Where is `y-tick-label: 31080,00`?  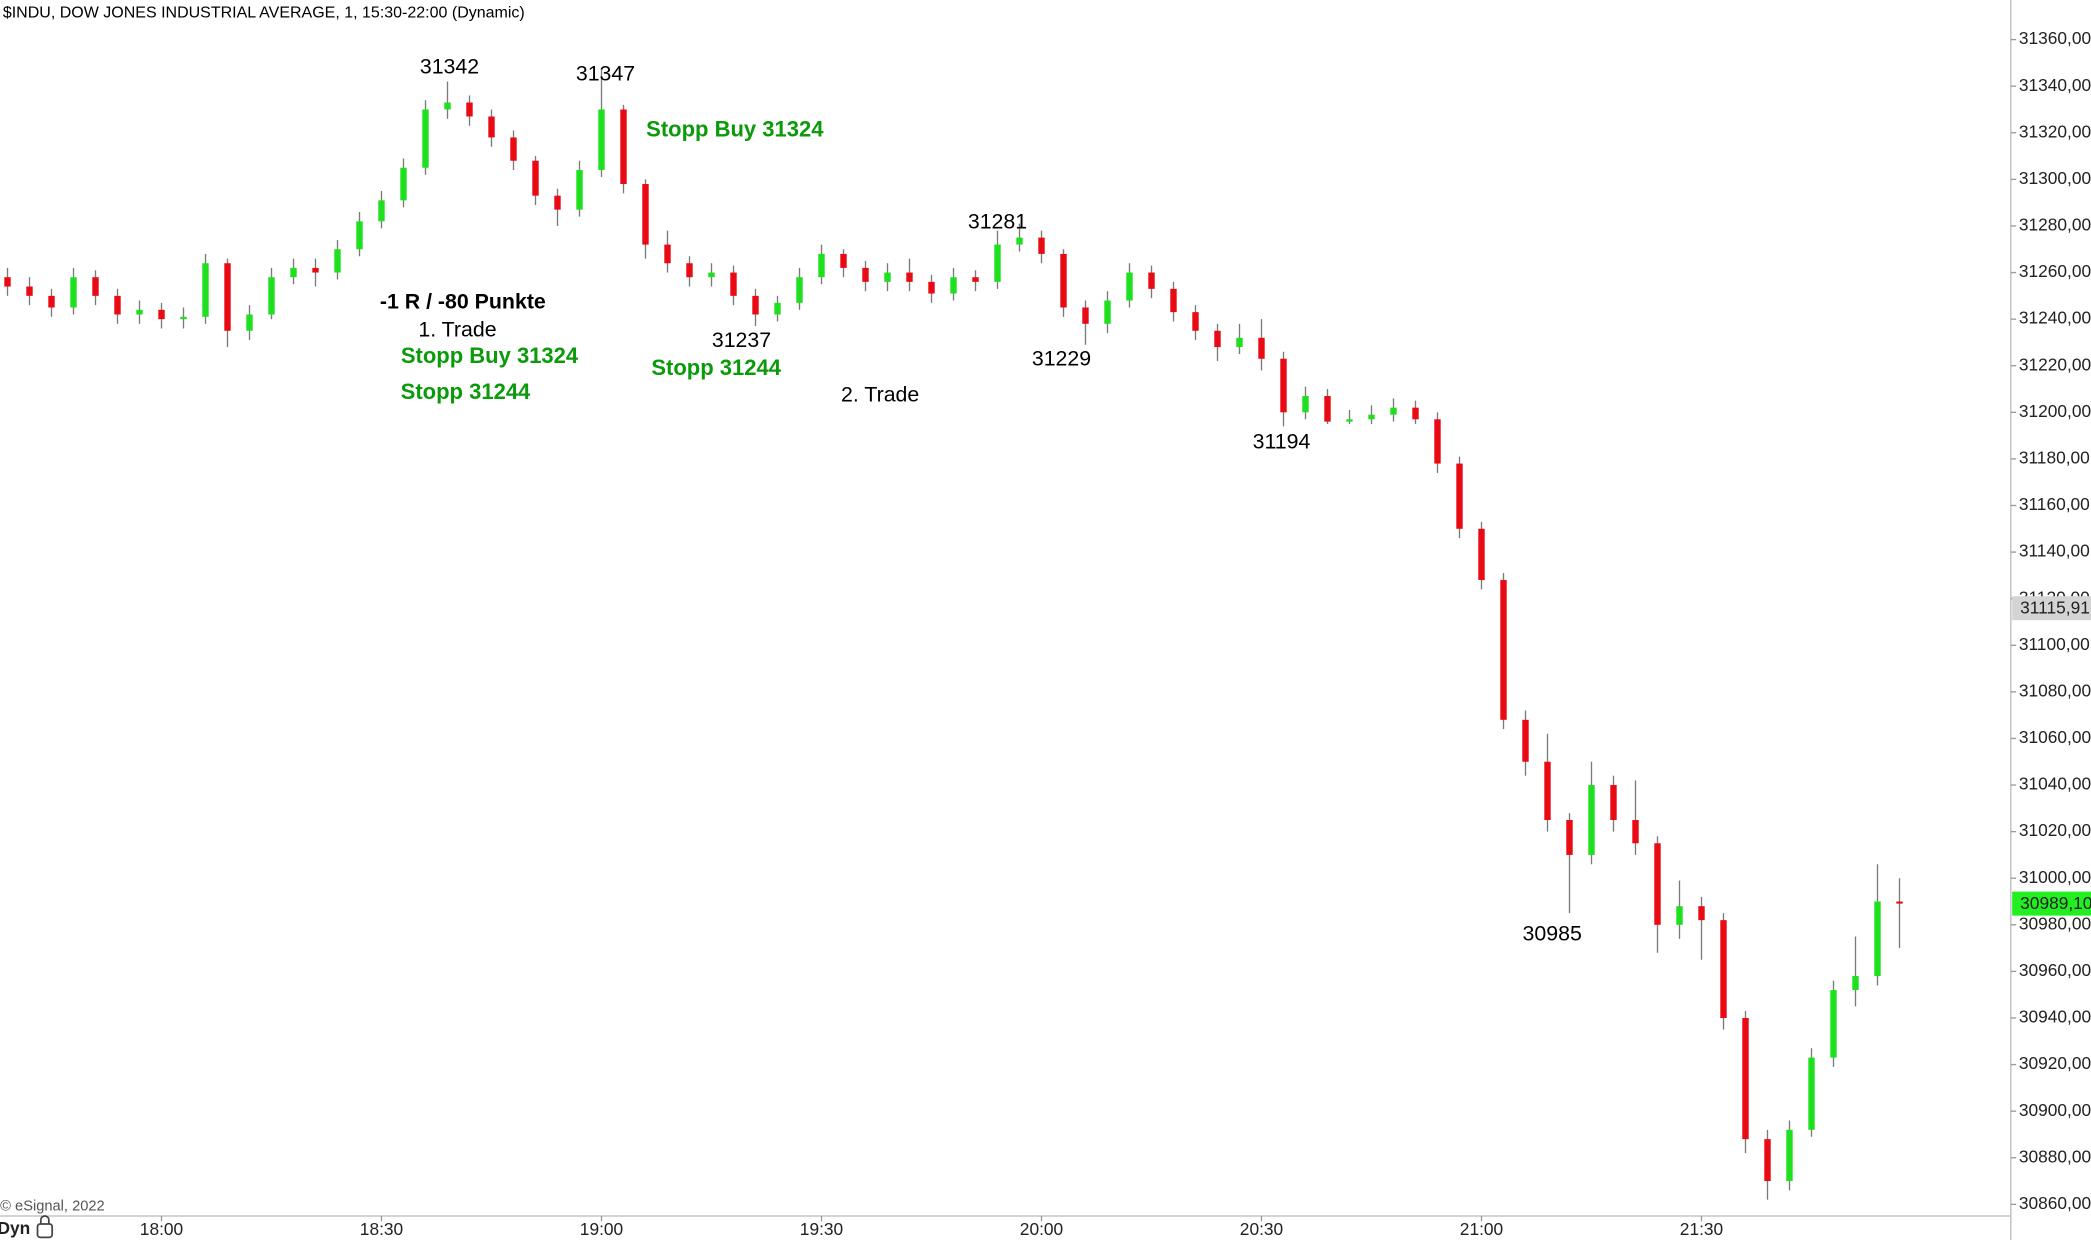
y-tick-label: 31080,00 is located at coordinates (2055, 690).